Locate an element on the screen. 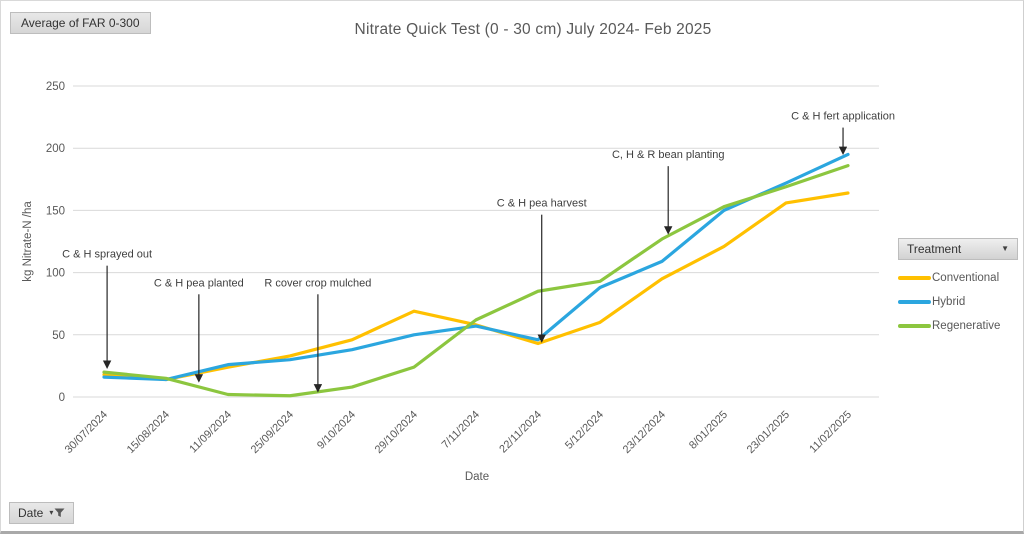  filter-dropdown-group: ▾ is located at coordinates (57, 513).